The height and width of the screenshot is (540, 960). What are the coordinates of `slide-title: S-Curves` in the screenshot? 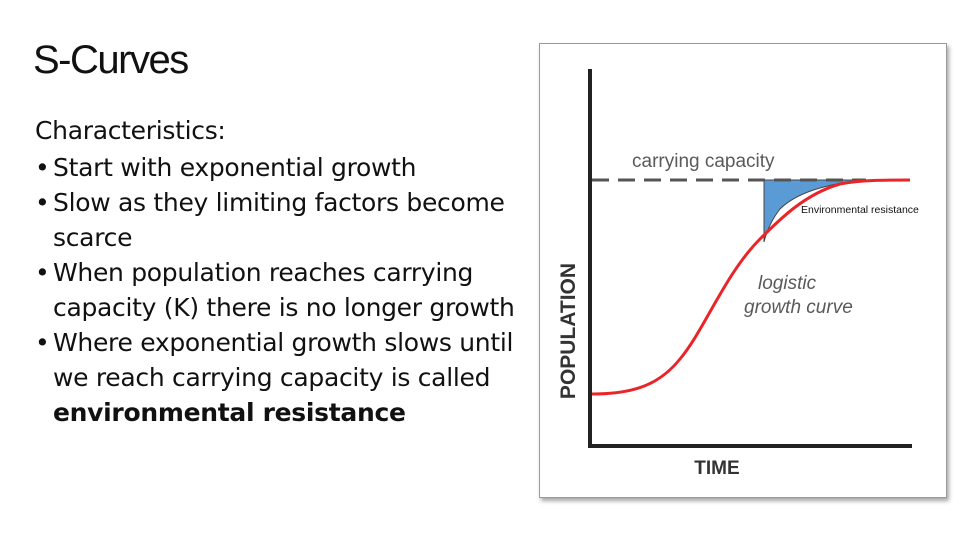 It's located at (111, 60).